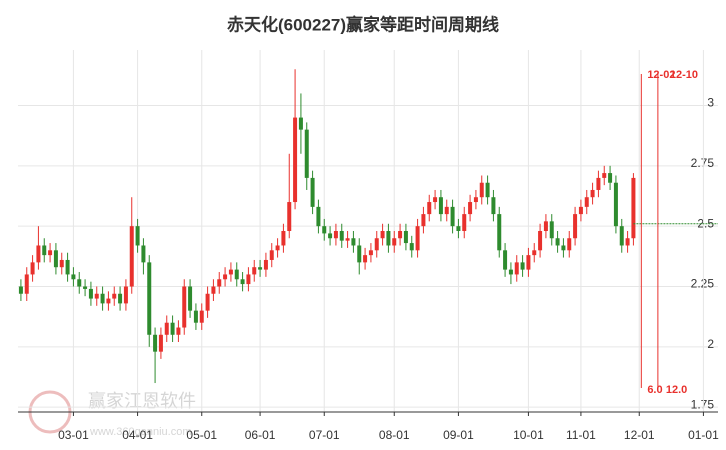 Image resolution: width=726 pixels, height=450 pixels. I want to click on x-tick-label: 10-01, so click(528, 435).